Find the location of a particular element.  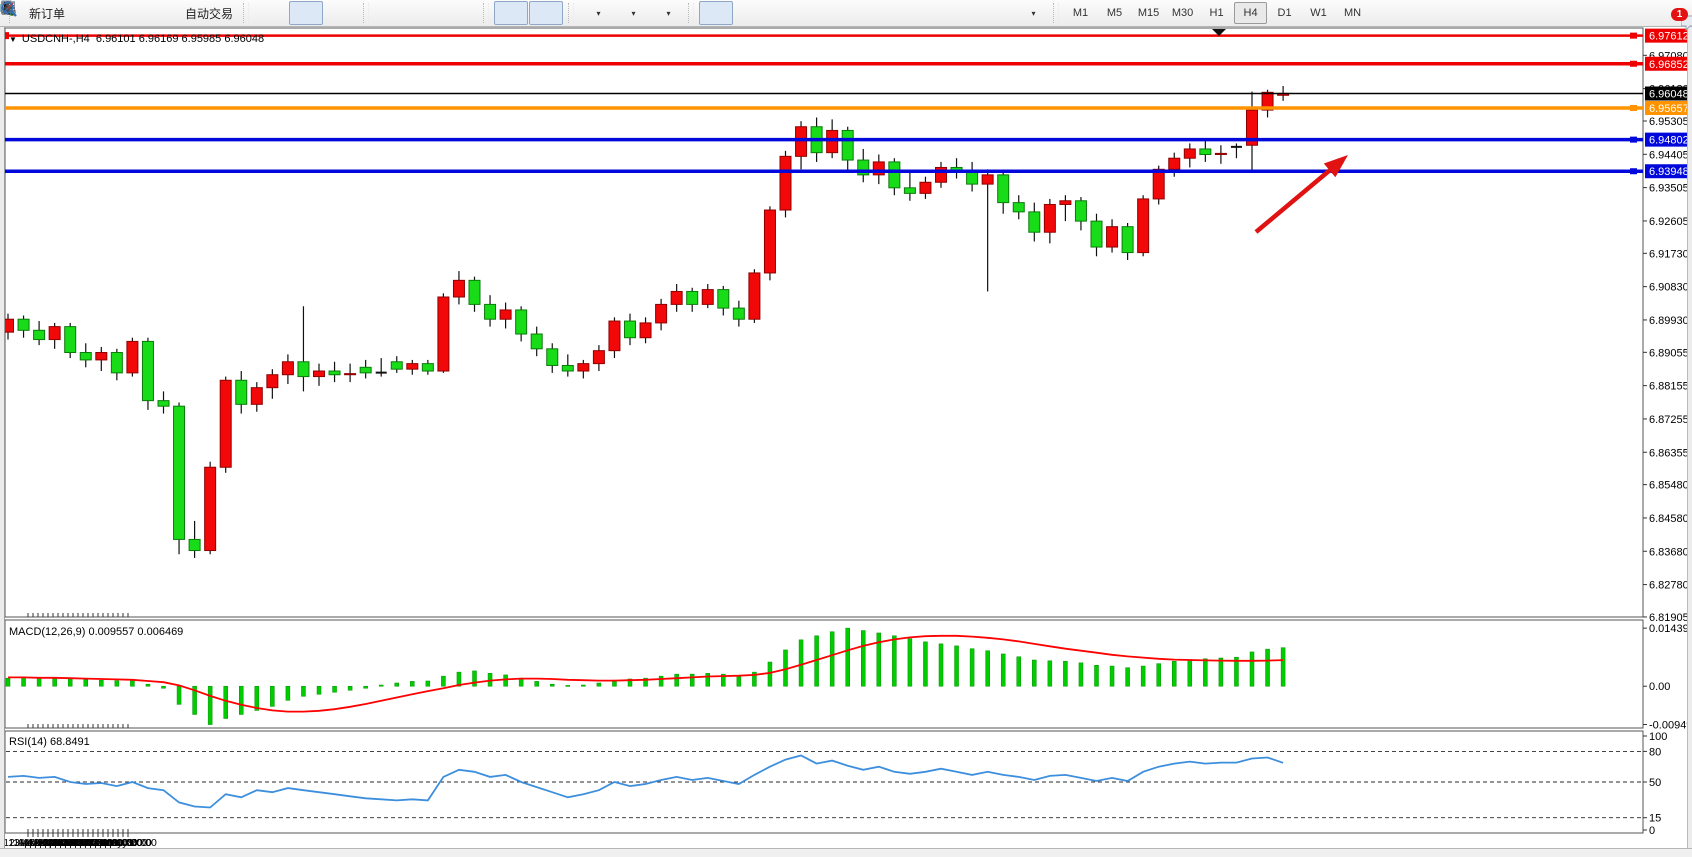

tf-M1: M1 is located at coordinates (1080, 13).